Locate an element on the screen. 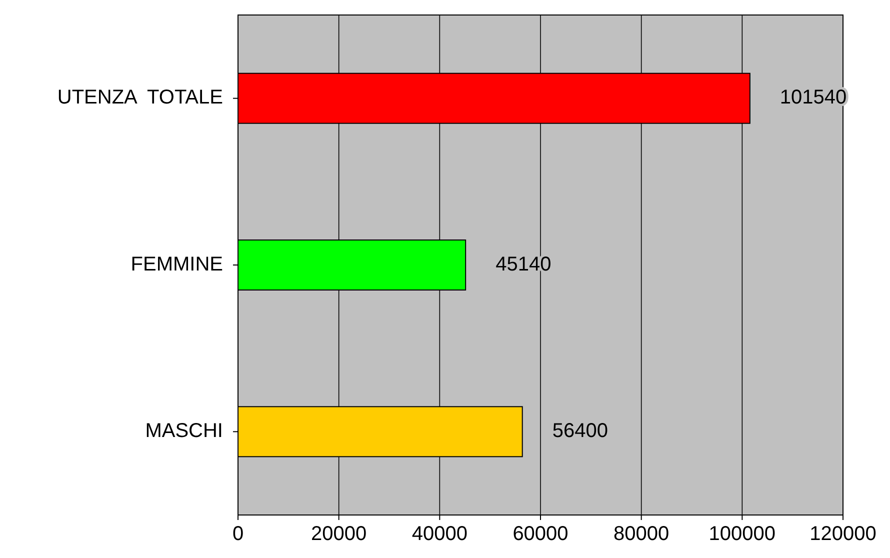 The height and width of the screenshot is (558, 890). data-label: 56400 is located at coordinates (580, 431).